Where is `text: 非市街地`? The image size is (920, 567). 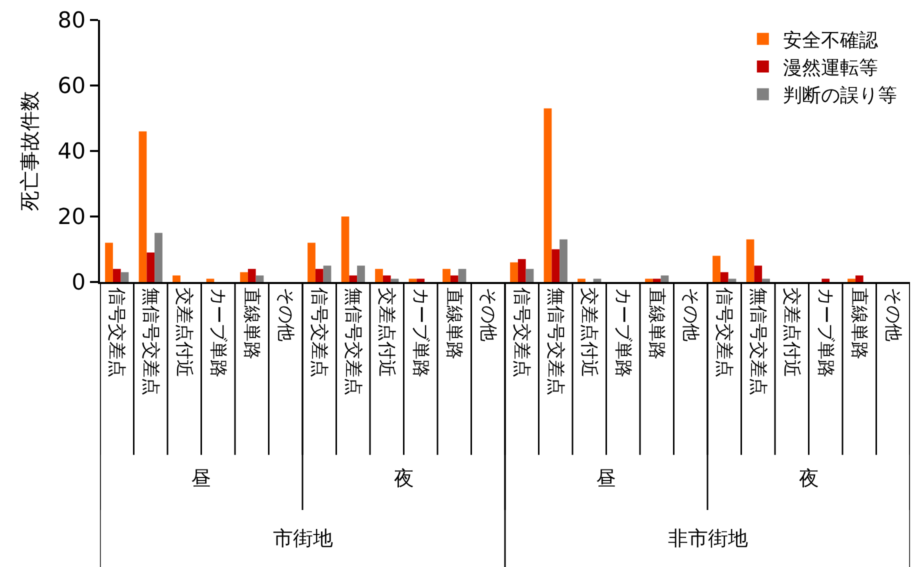 text: 非市街地 is located at coordinates (708, 538).